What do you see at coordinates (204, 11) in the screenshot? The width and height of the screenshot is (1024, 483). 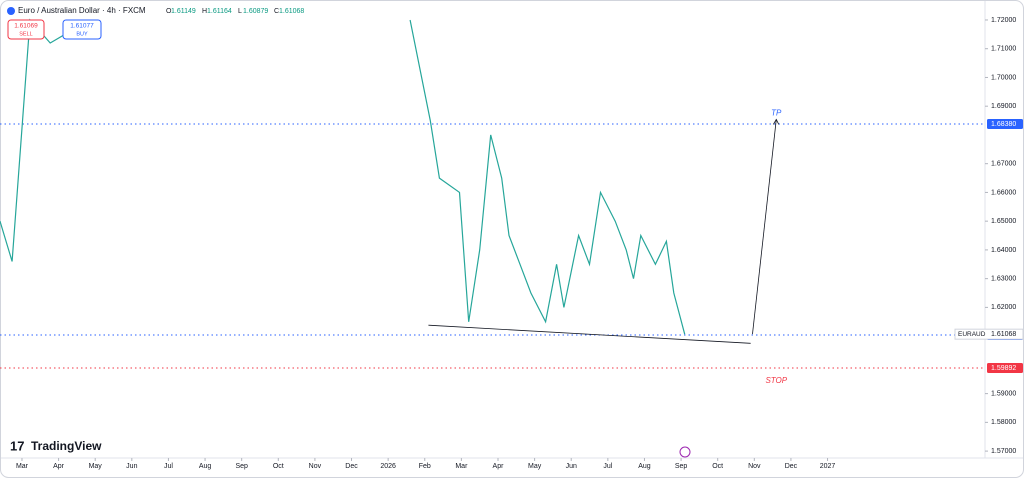 I see `ohlc-label: H` at bounding box center [204, 11].